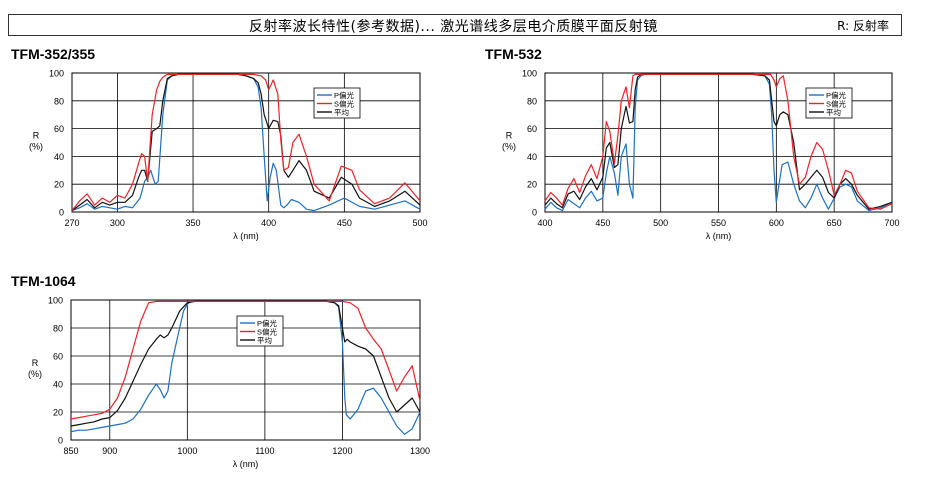 The image size is (927, 486). Describe the element at coordinates (513, 54) in the screenshot. I see `chart-title-tfm-532: TFM-532` at that location.